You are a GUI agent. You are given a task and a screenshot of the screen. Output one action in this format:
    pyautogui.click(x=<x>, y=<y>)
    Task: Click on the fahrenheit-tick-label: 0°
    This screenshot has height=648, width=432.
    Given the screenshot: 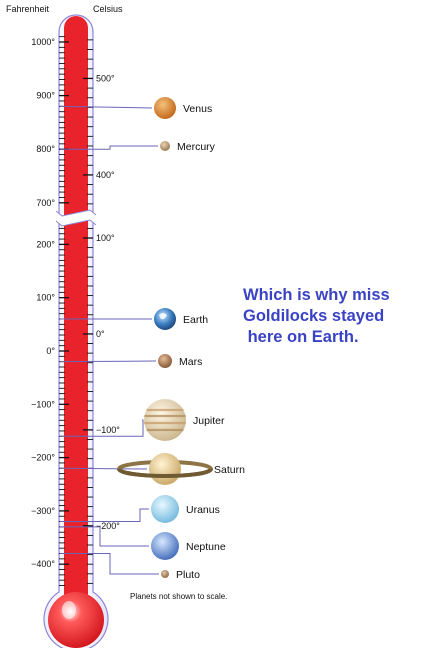 What is the action you would take?
    pyautogui.click(x=50, y=351)
    